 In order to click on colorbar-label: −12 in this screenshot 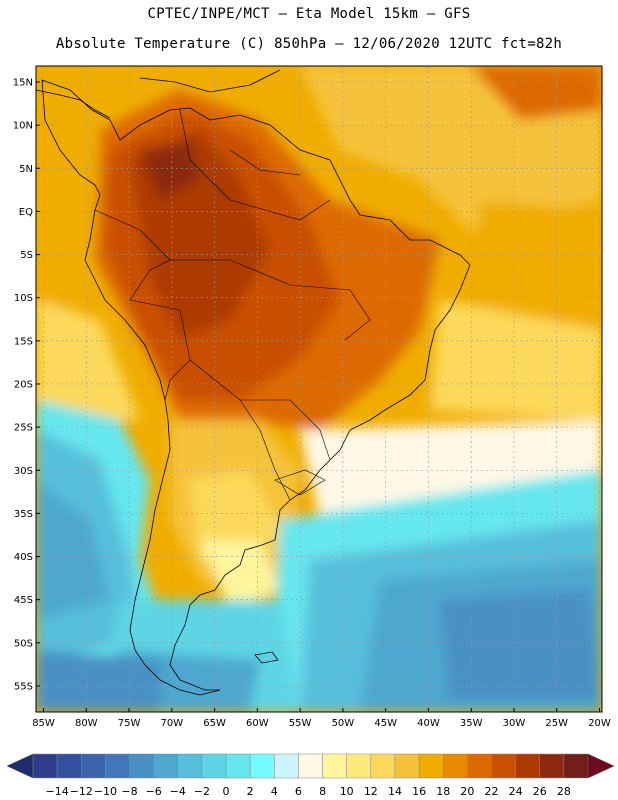, I will do `click(81, 791)`.